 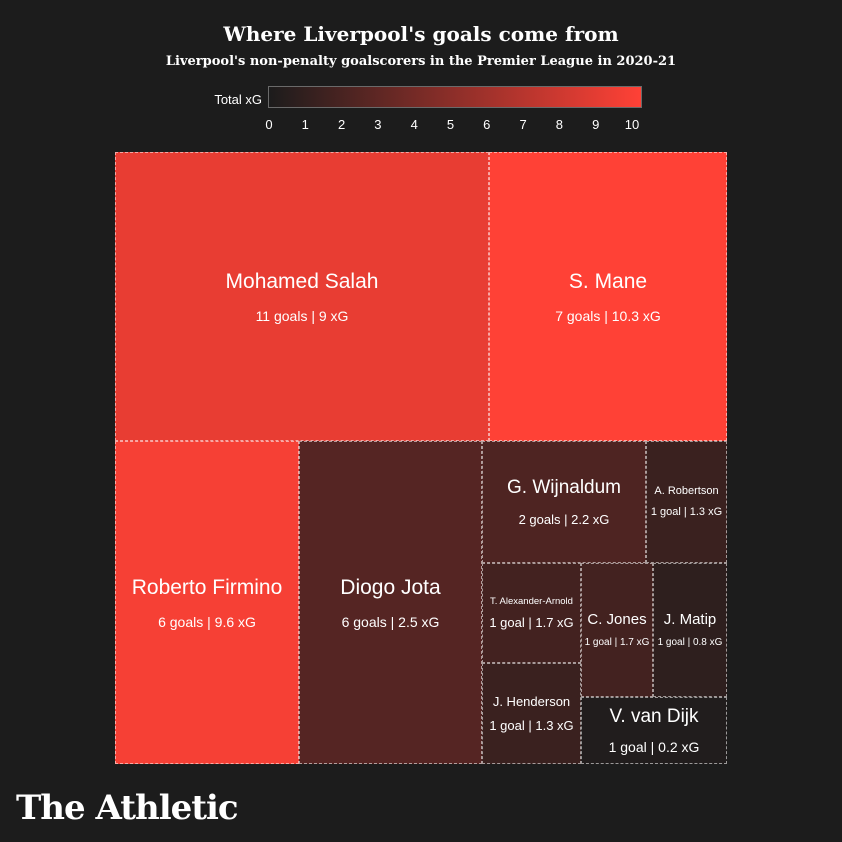 What do you see at coordinates (686, 490) in the screenshot?
I see `tile-player-name: A. Robertson` at bounding box center [686, 490].